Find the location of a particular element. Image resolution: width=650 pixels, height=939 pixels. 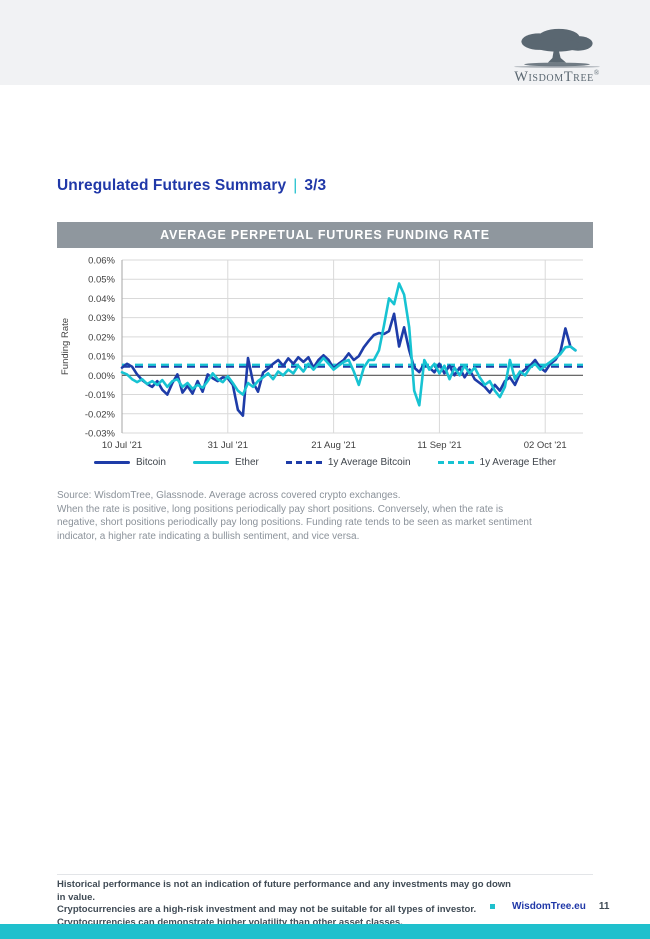

svg-text: 02 Oct '21 is located at coordinates (545, 445).